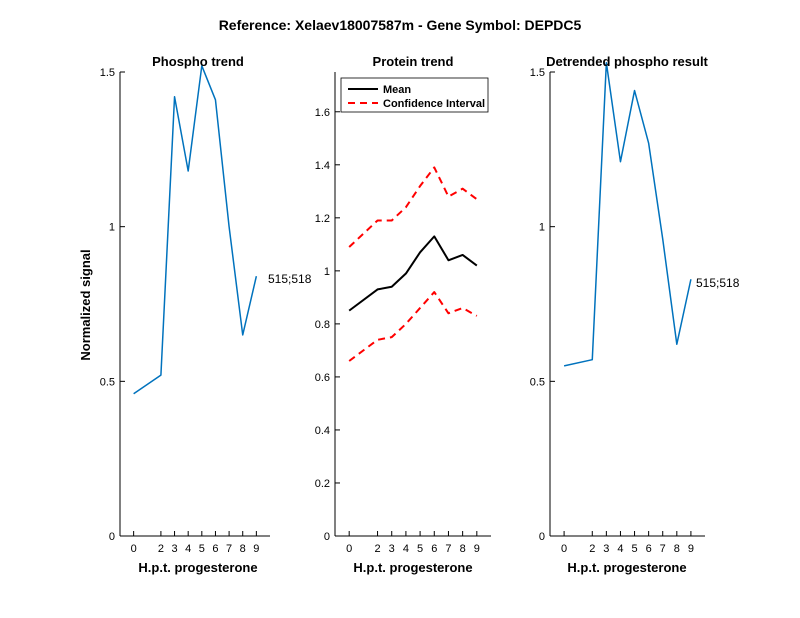 This screenshot has width=800, height=618. What do you see at coordinates (392, 549) in the screenshot?
I see `protein-trend-x-tick-label: 3` at bounding box center [392, 549].